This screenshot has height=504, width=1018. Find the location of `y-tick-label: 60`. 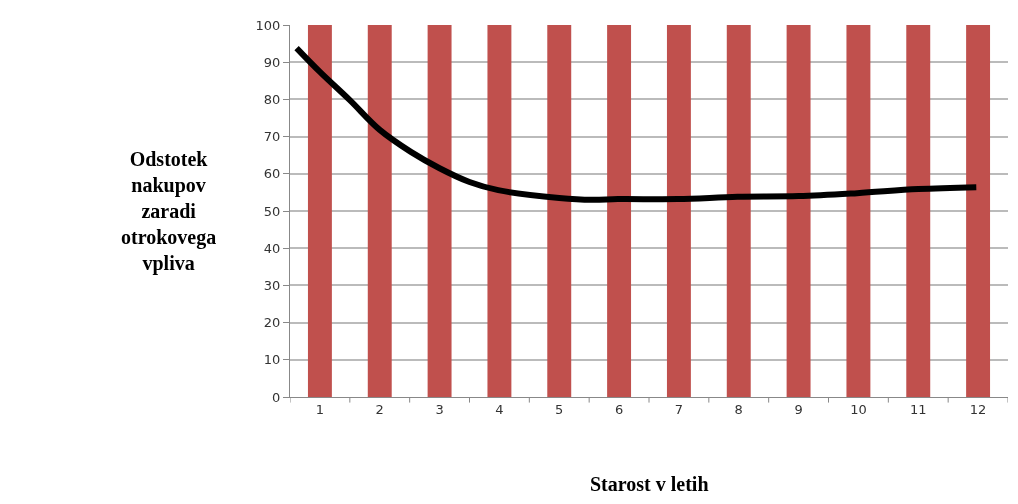

y-tick-label: 60 is located at coordinates (272, 174).